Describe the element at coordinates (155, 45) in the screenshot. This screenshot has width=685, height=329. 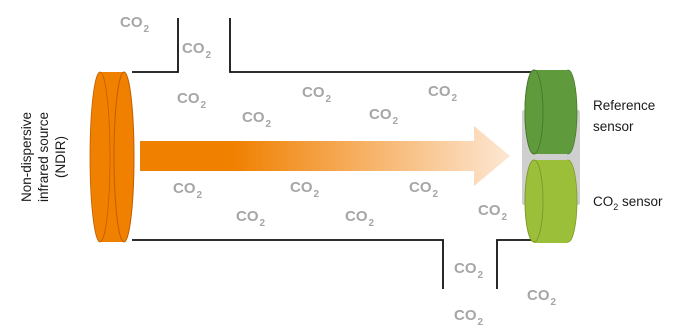
I see `tube-top-wall` at that location.